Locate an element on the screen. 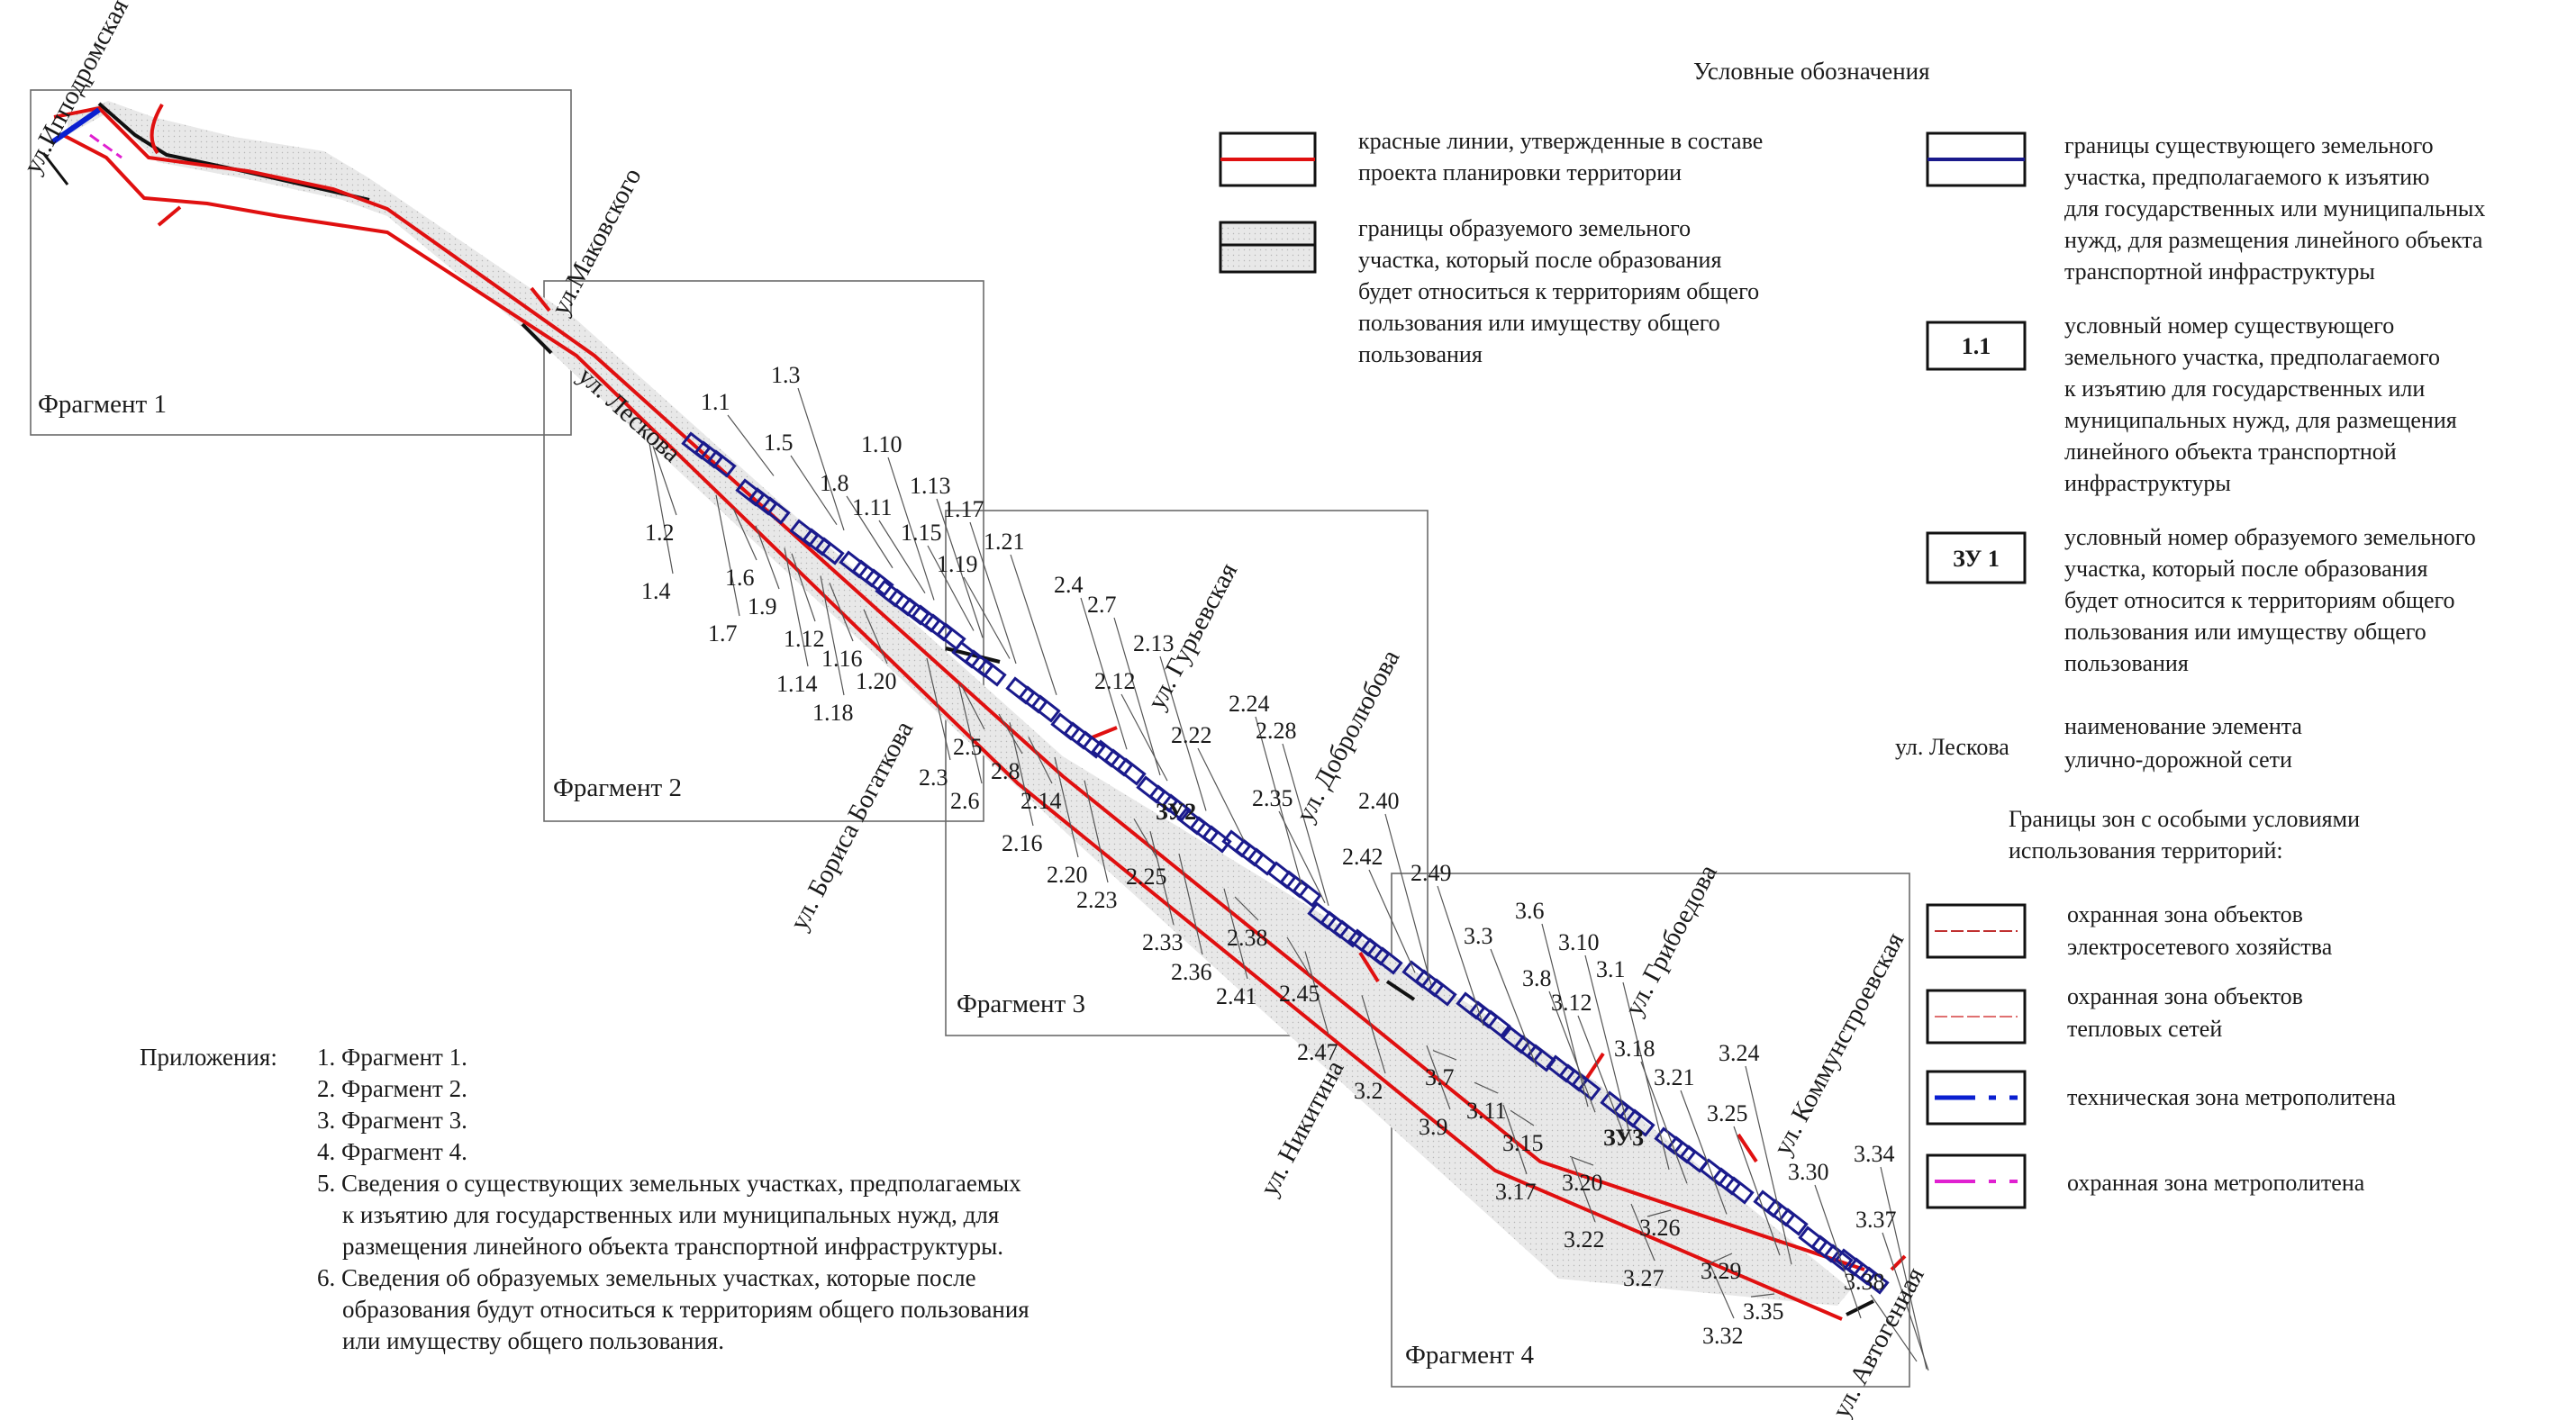 Image resolution: width=2576 pixels, height=1420 pixels. metro-tech-line is located at coordinates (75, 126).